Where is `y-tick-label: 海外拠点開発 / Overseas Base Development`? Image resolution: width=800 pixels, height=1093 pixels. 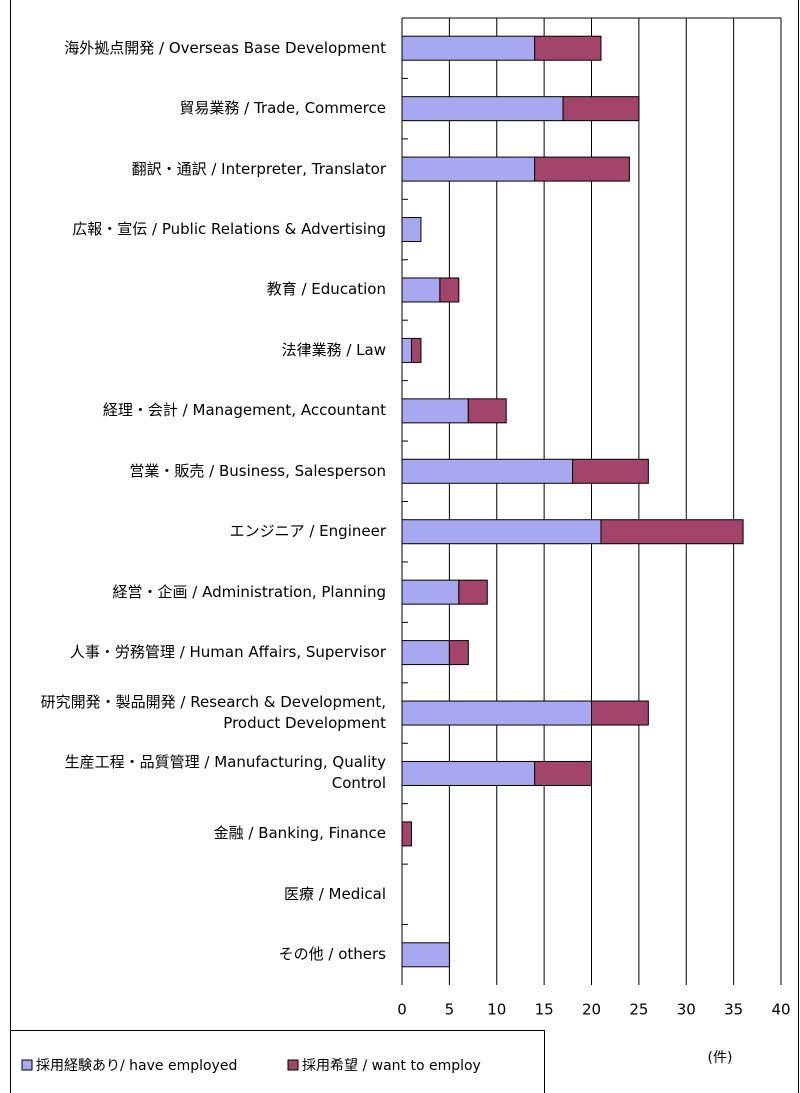 y-tick-label: 海外拠点開発 / Overseas Base Development is located at coordinates (225, 47).